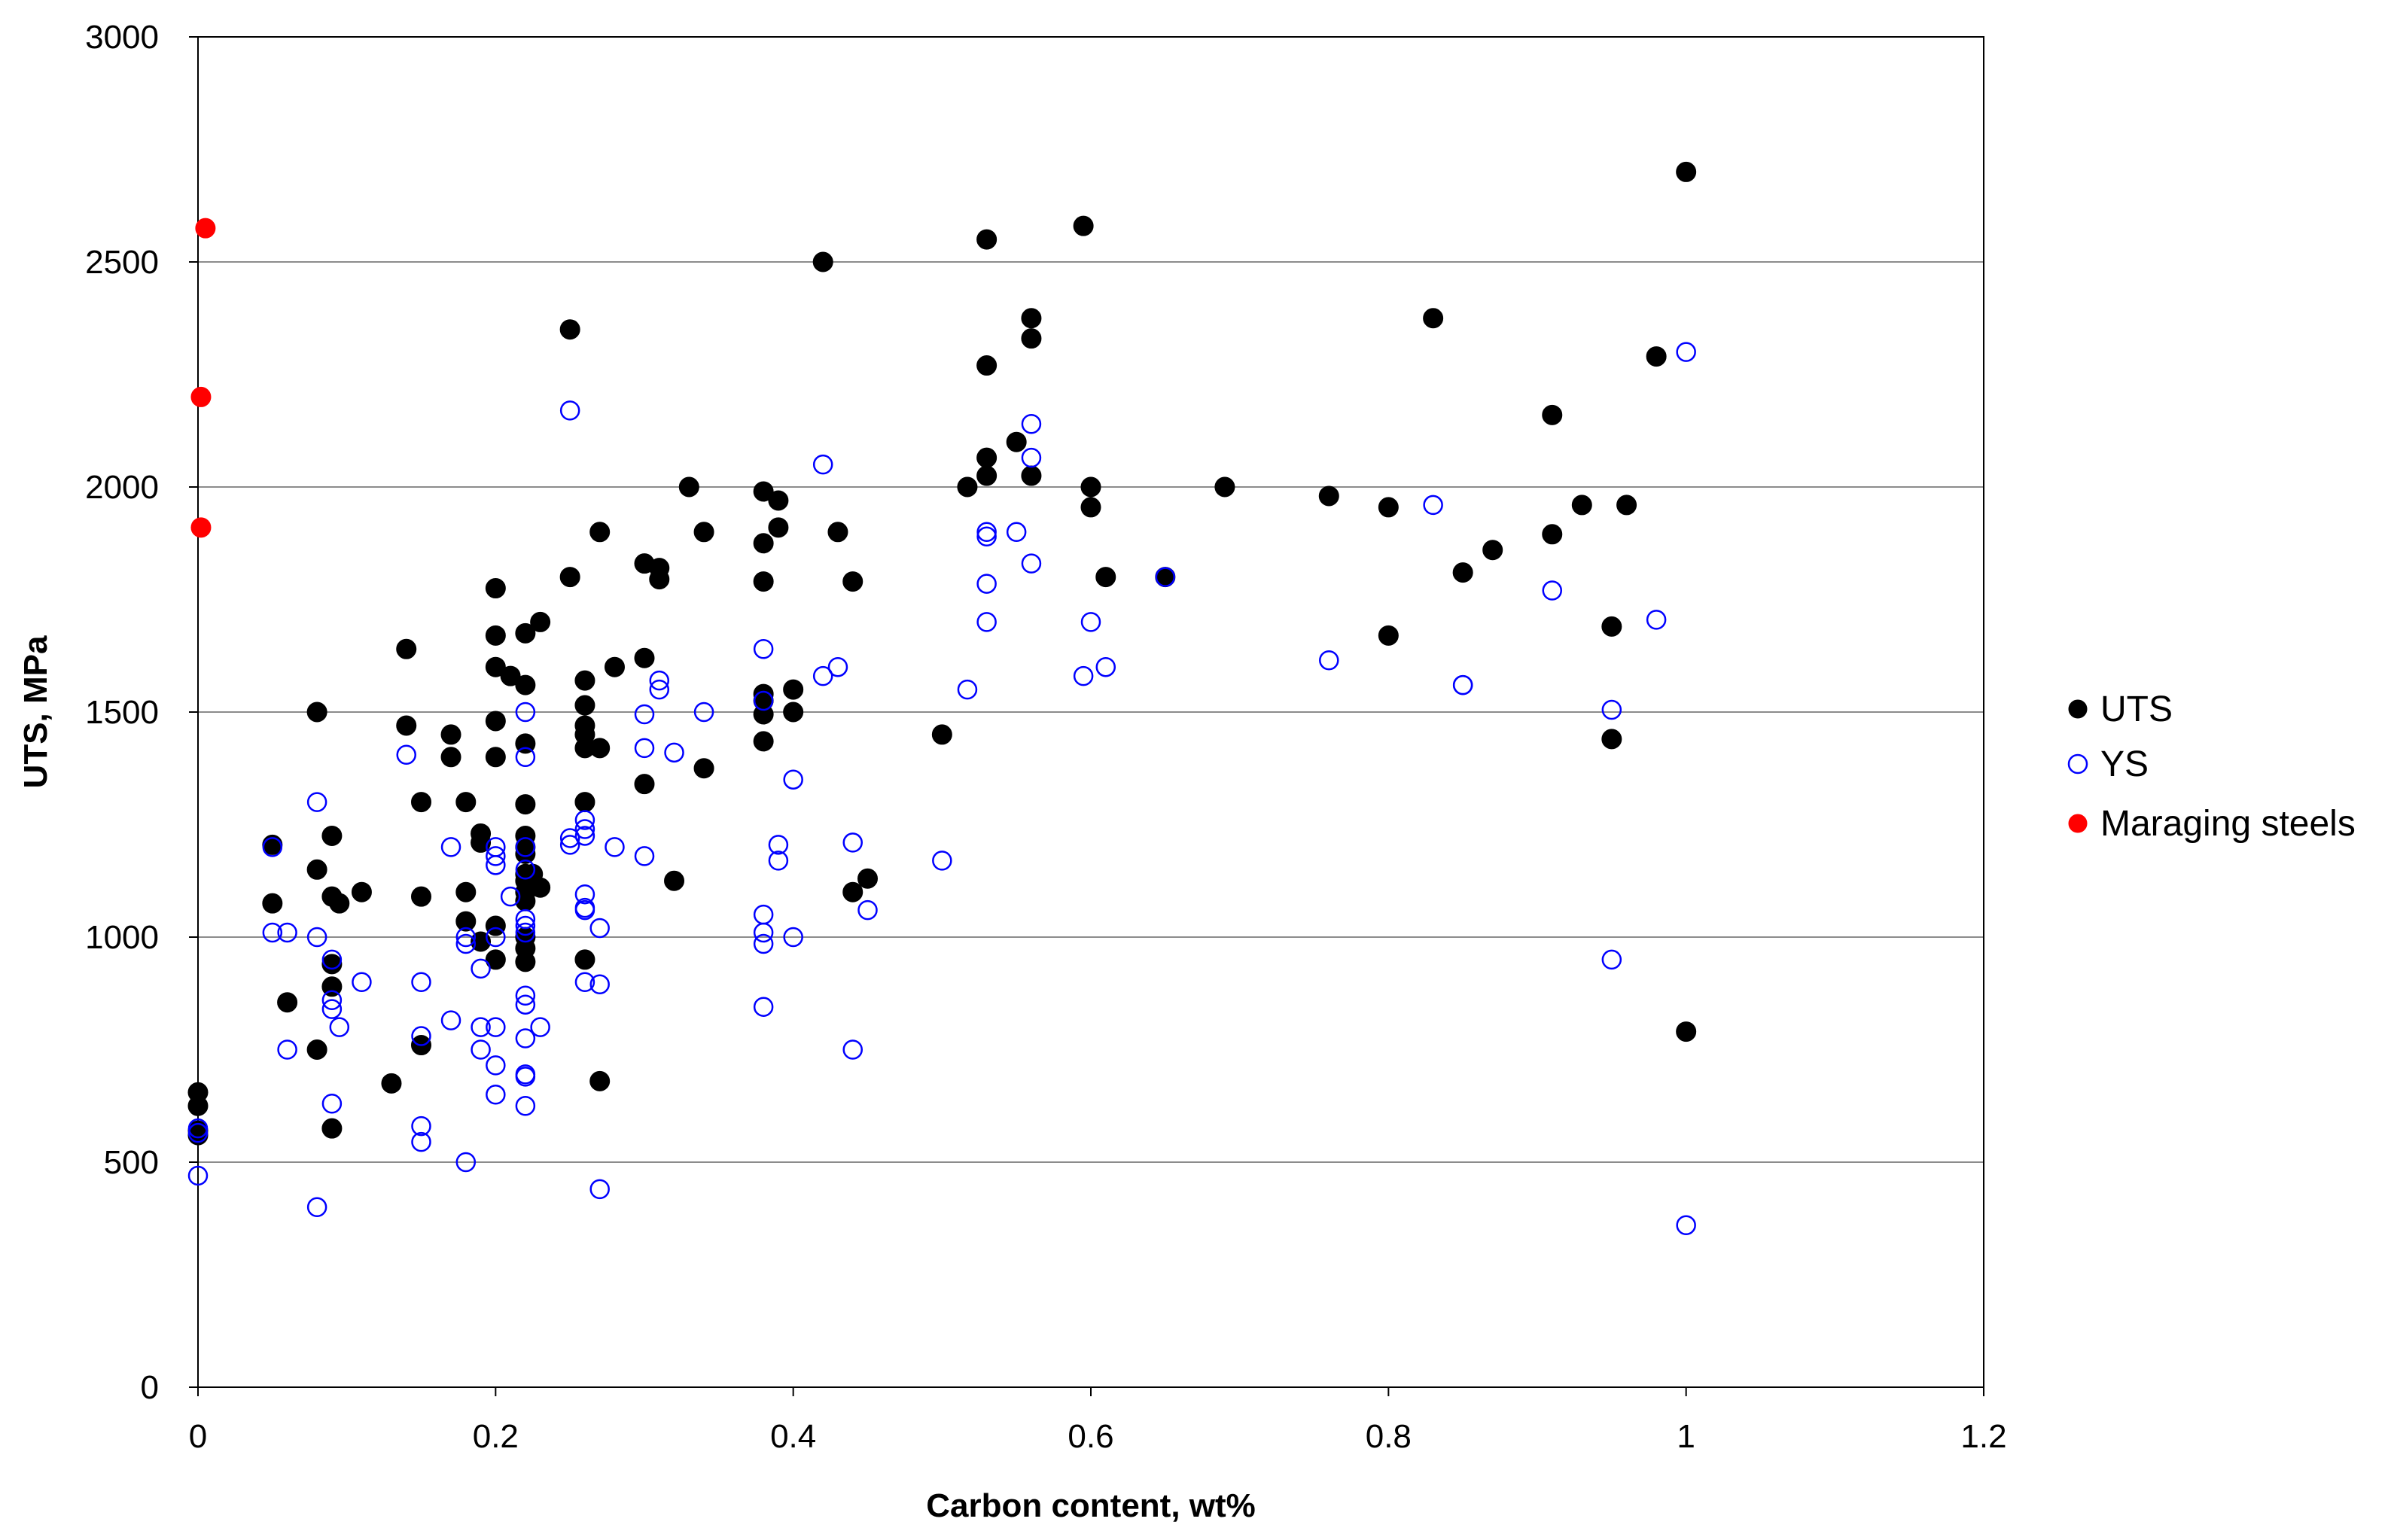 This screenshot has height=1540, width=2391. I want to click on x-axis-title: Carbon content, wt%, so click(1091, 1505).